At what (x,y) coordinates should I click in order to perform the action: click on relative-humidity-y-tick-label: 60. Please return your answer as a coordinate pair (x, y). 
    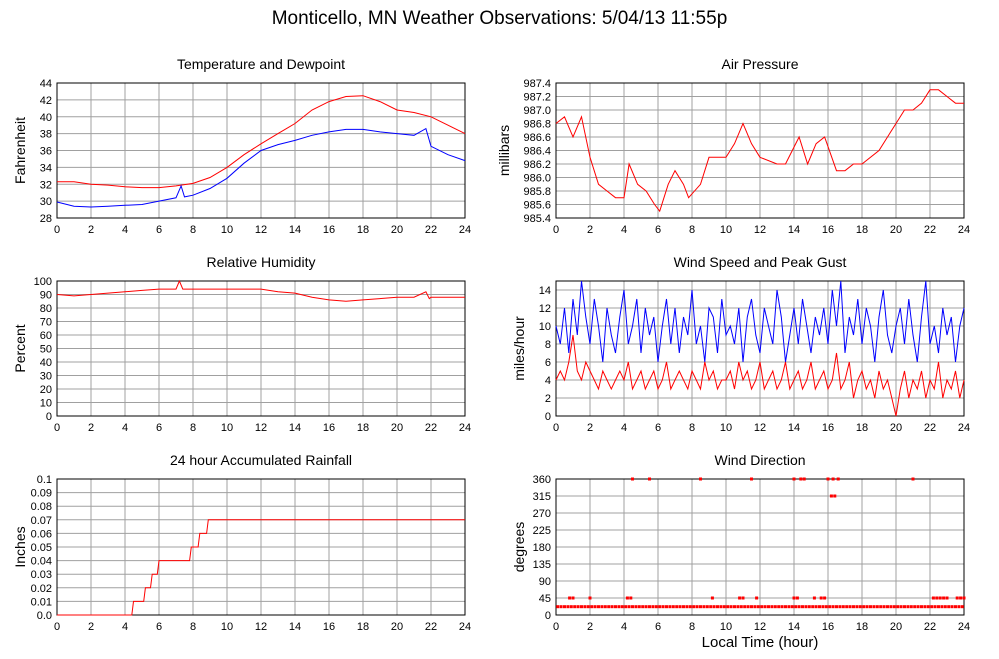
    Looking at the image, I should click on (46, 336).